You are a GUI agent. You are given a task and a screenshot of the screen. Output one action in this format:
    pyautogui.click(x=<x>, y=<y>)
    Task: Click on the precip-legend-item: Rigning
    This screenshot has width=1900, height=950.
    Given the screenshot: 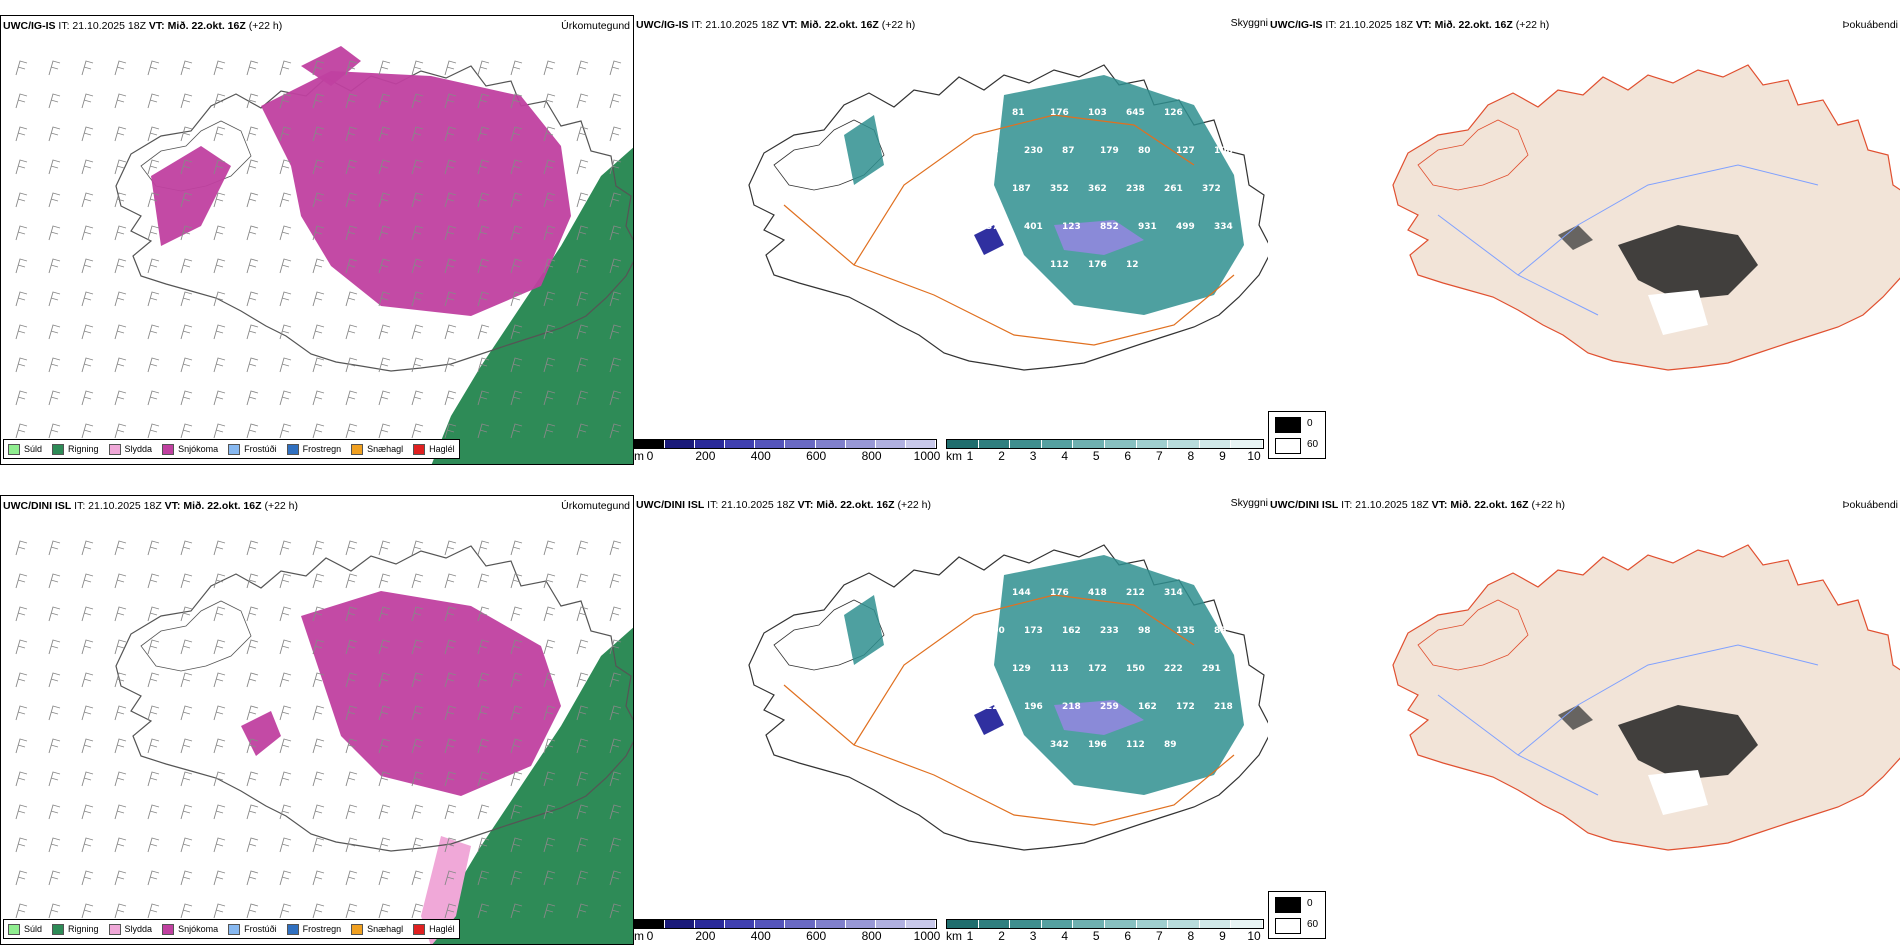 What is the action you would take?
    pyautogui.click(x=75, y=449)
    